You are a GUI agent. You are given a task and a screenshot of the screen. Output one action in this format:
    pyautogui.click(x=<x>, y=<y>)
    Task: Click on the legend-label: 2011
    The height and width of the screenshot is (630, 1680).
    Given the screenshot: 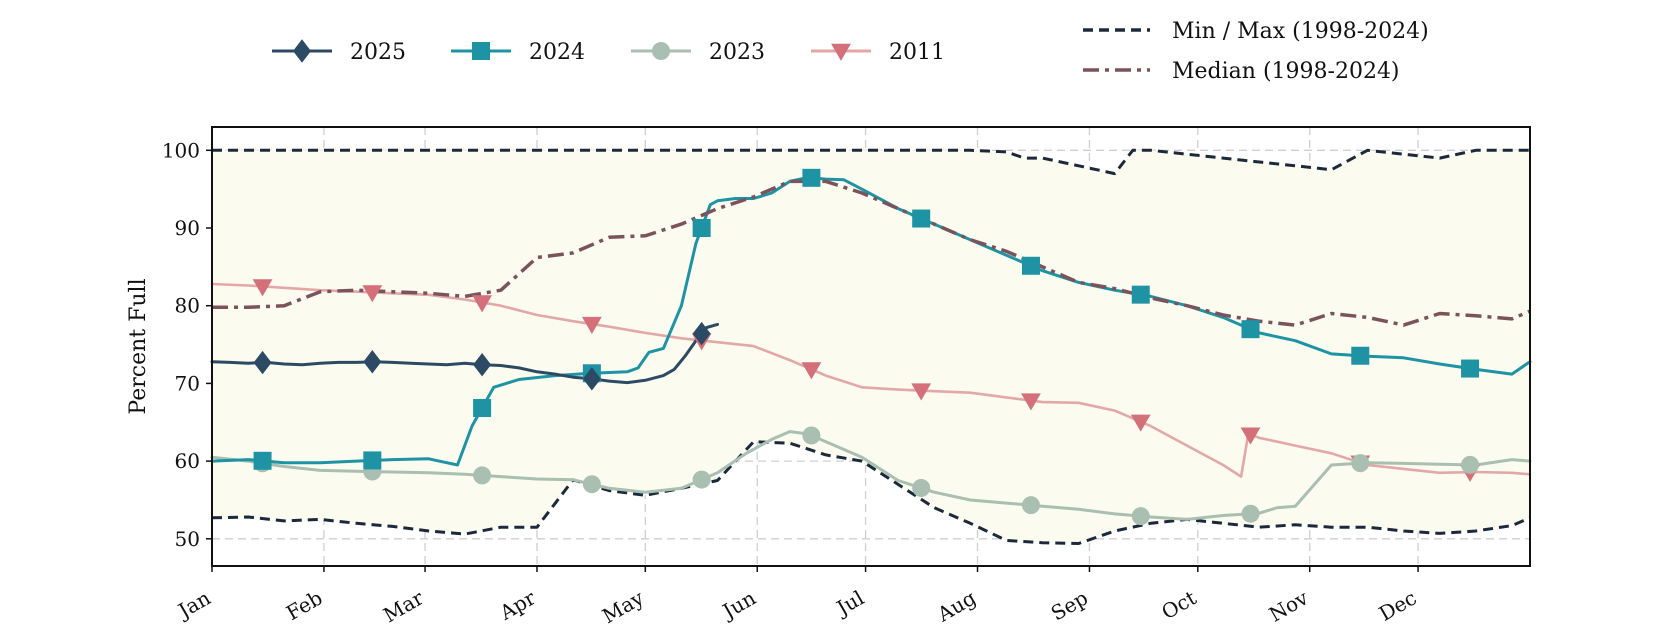 What is the action you would take?
    pyautogui.click(x=917, y=52)
    